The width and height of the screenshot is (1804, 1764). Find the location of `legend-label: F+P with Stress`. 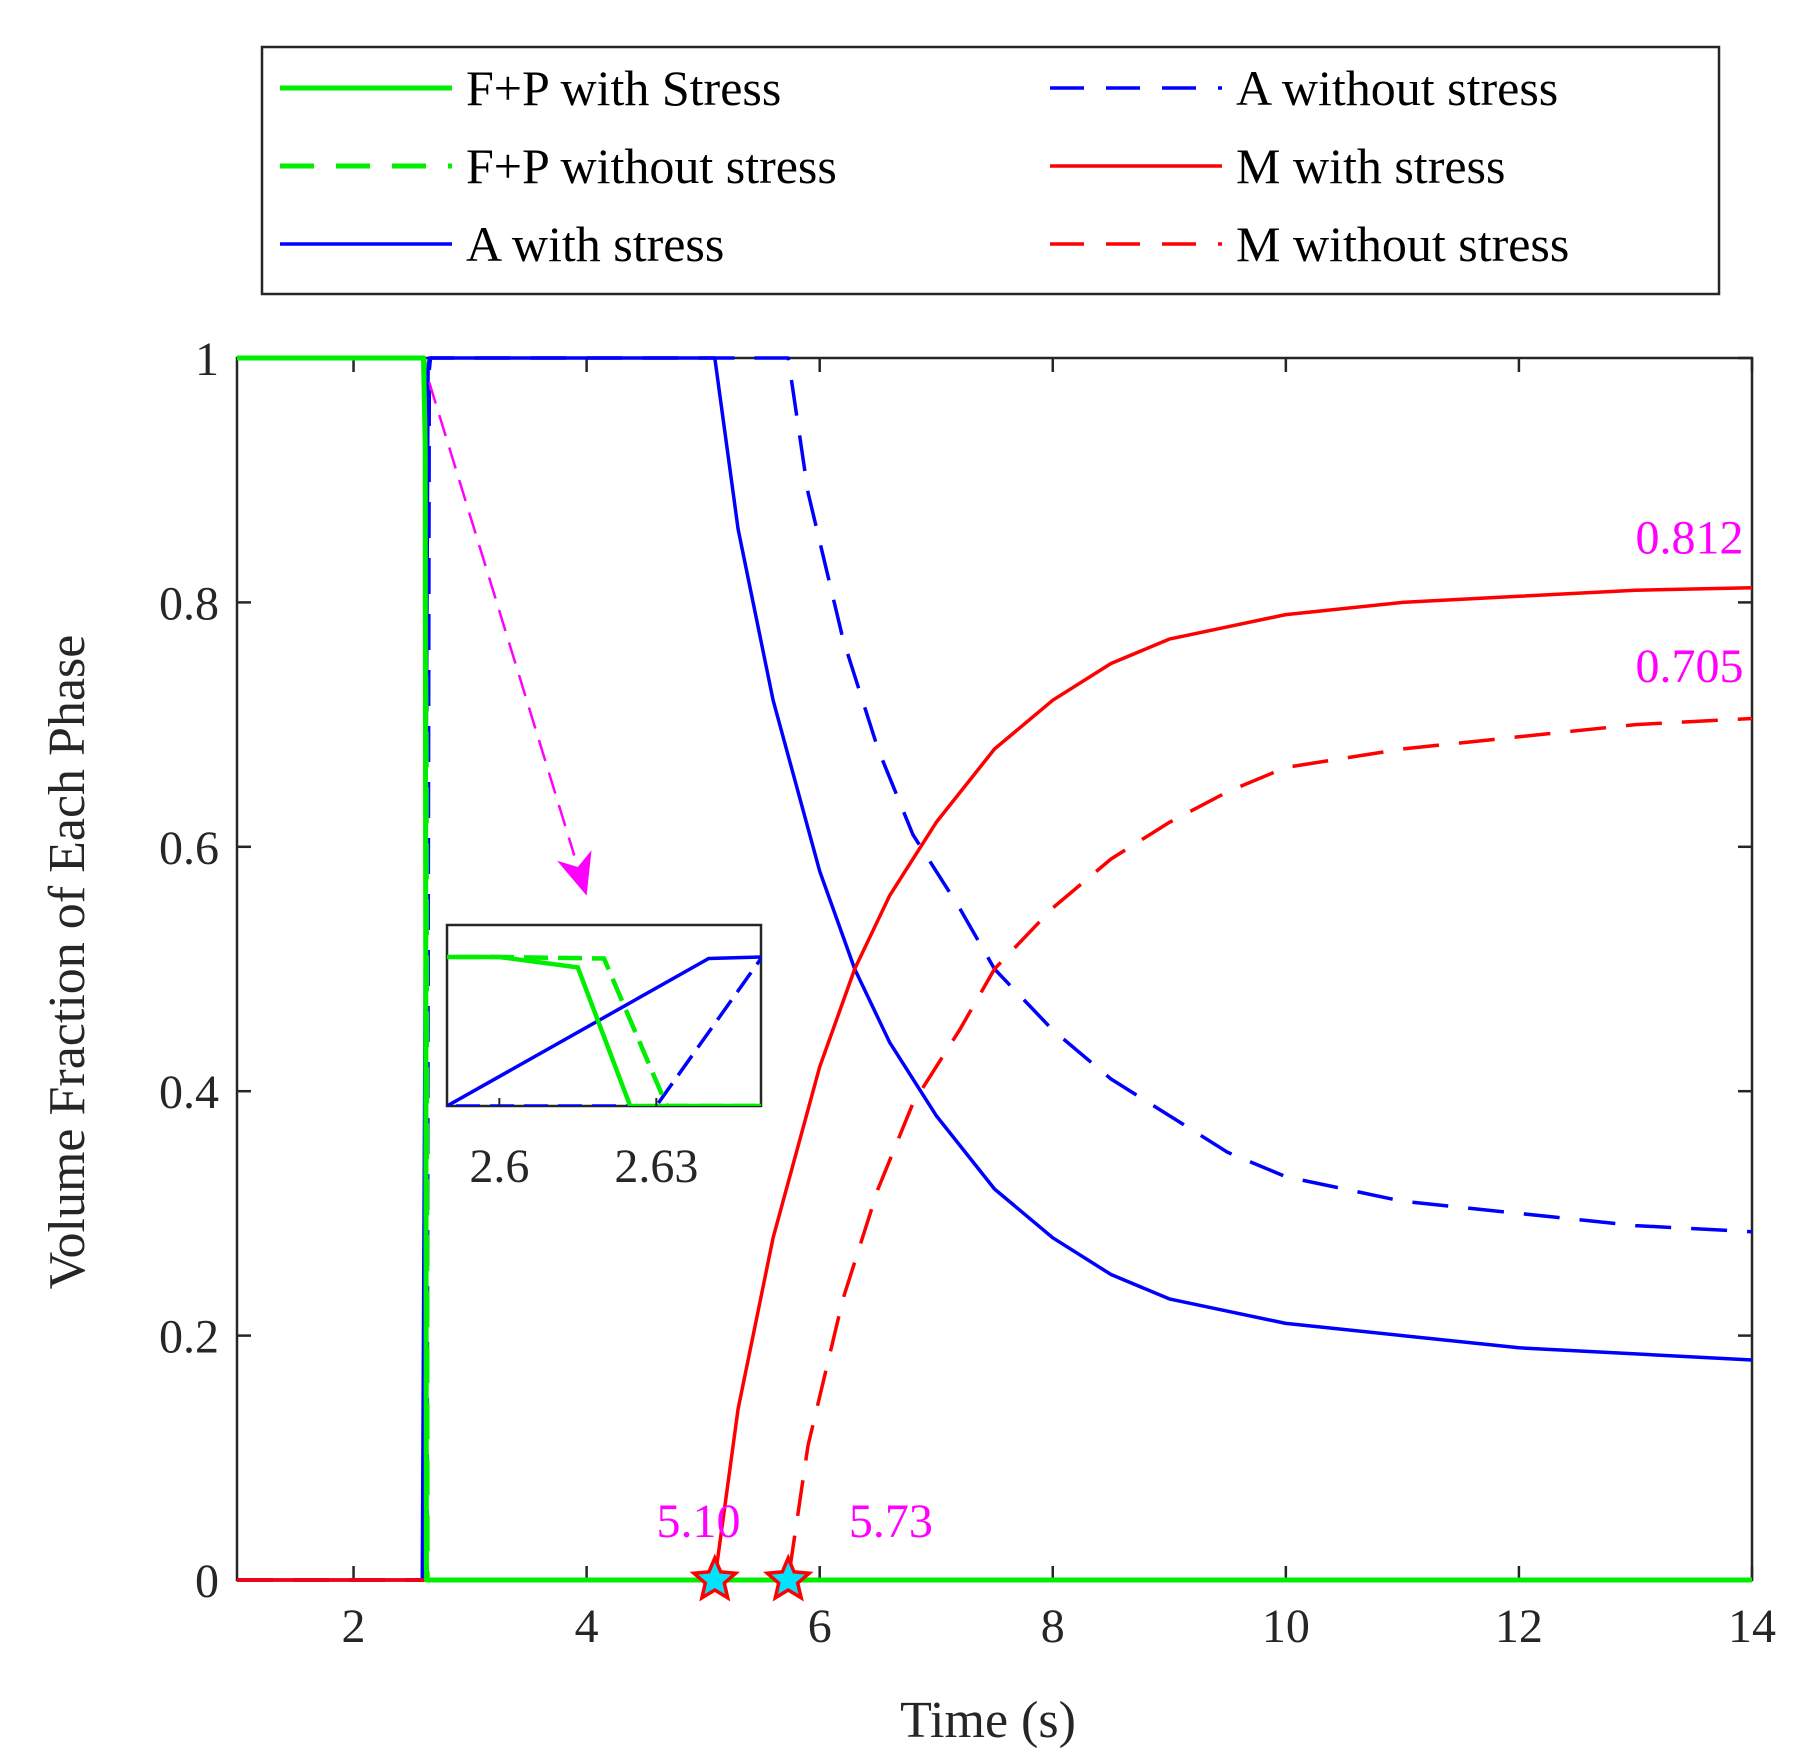

legend-label: F+P with Stress is located at coordinates (623, 88).